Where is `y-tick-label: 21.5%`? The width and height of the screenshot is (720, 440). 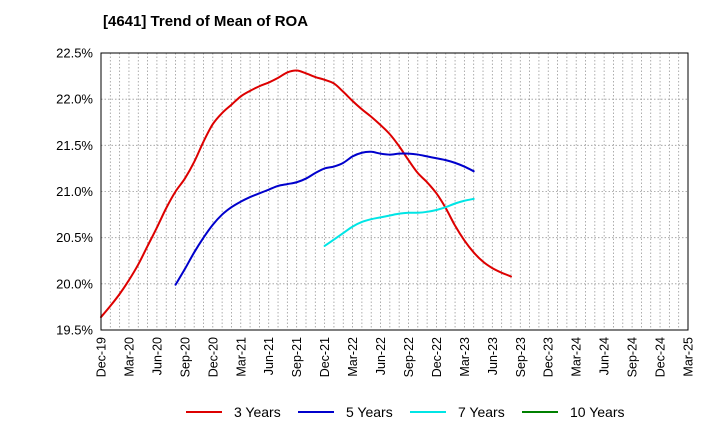 y-tick-label: 21.5% is located at coordinates (74, 145).